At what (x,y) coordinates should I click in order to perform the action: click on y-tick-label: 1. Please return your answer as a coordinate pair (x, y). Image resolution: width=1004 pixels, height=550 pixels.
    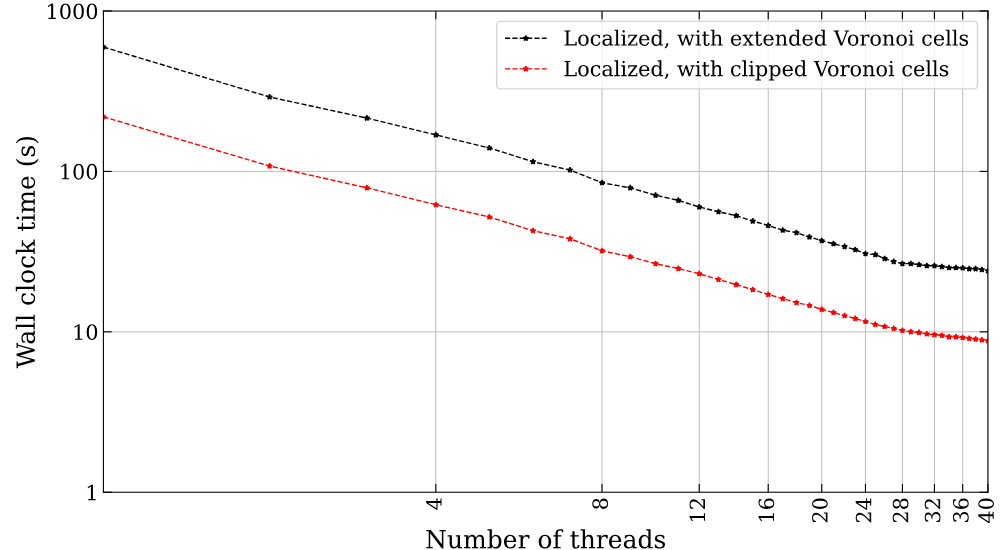
    Looking at the image, I should click on (91, 492).